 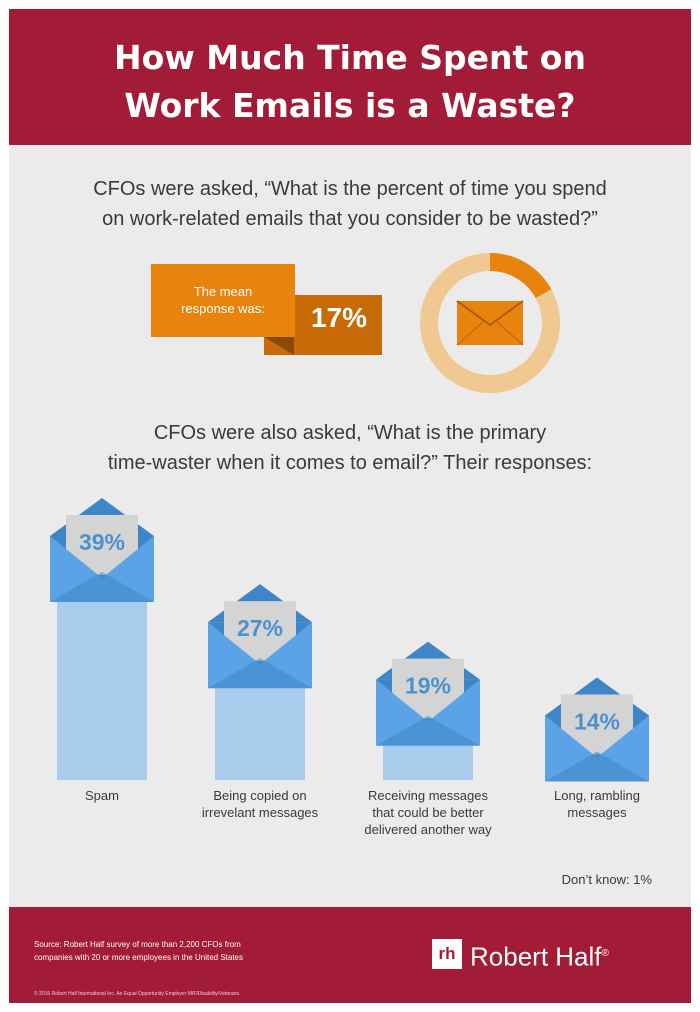 I want to click on category-label: Long, rambling, so click(x=597, y=795).